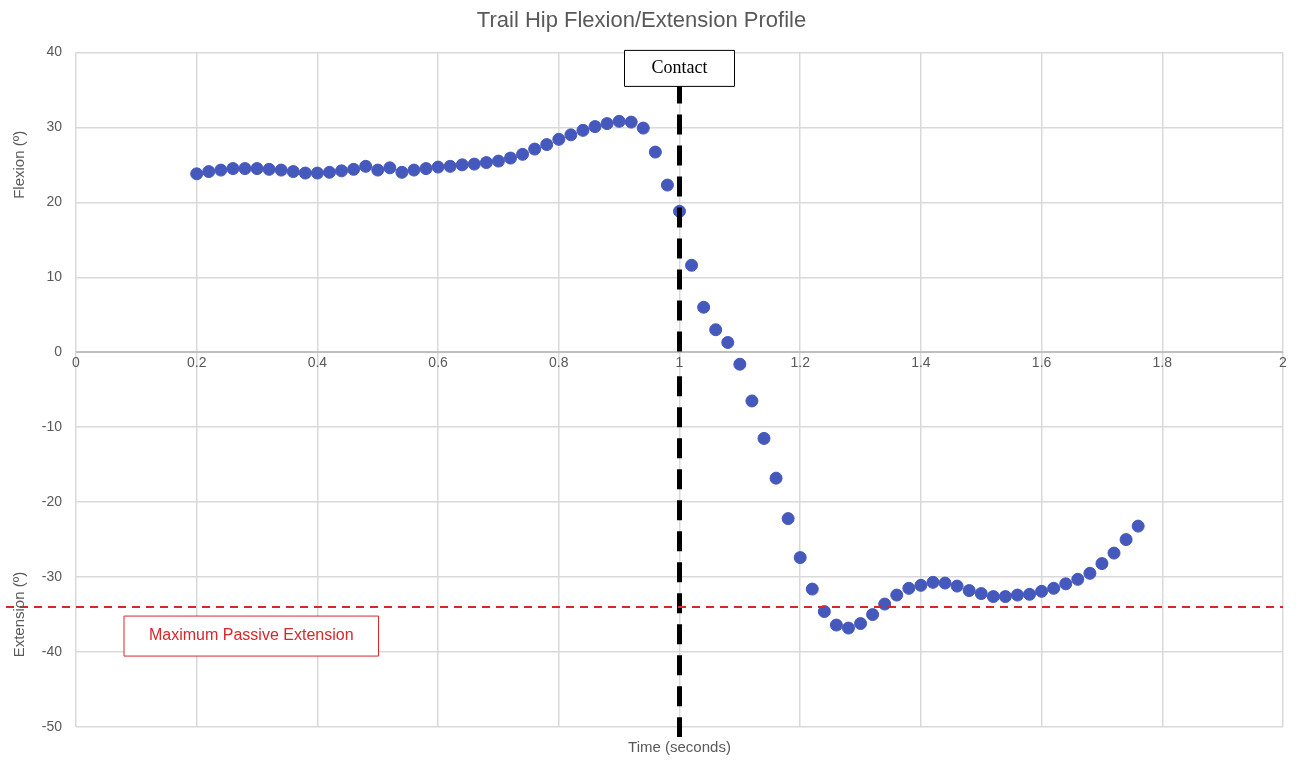 The width and height of the screenshot is (1296, 761). What do you see at coordinates (52, 575) in the screenshot?
I see `y-tick-label: -30` at bounding box center [52, 575].